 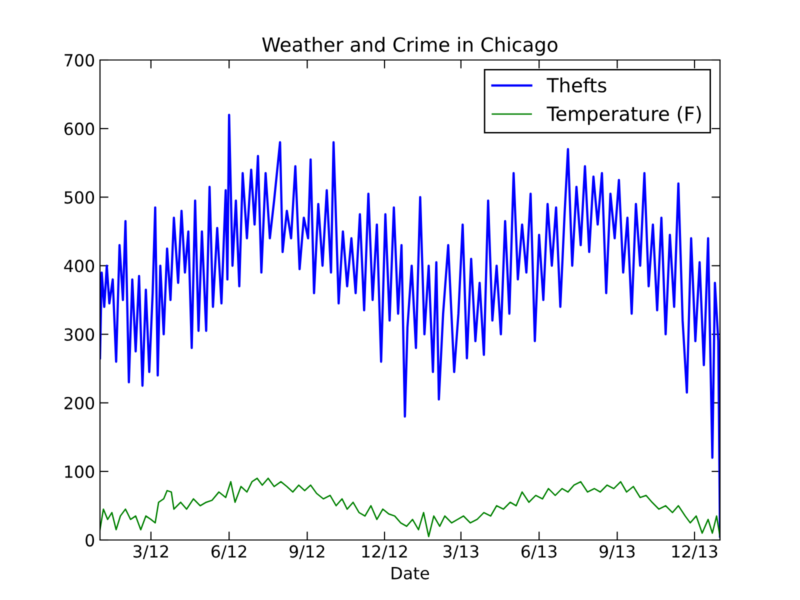 What do you see at coordinates (79, 403) in the screenshot?
I see `y-tick-label: 200` at bounding box center [79, 403].